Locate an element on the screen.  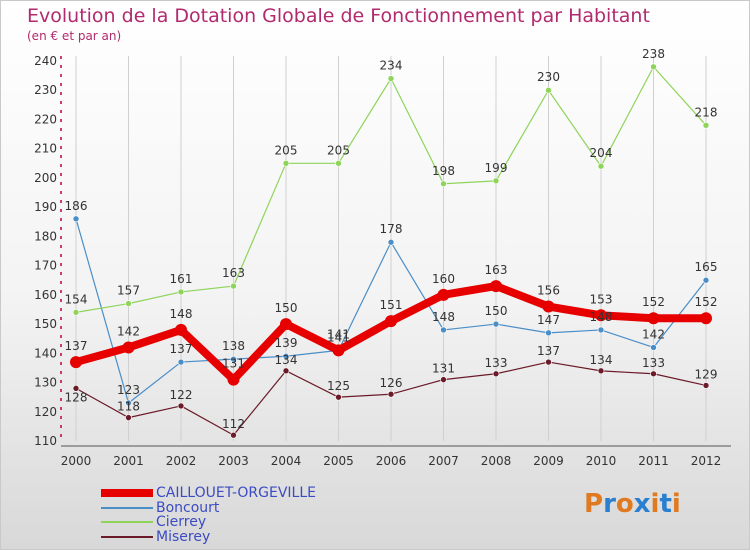
data-point-Cierrey-2003 is located at coordinates (233, 286).